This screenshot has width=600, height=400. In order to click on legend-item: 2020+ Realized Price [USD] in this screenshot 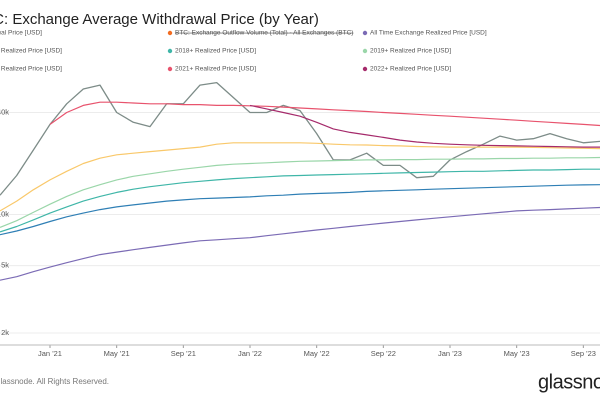, I will do `click(31, 69)`.